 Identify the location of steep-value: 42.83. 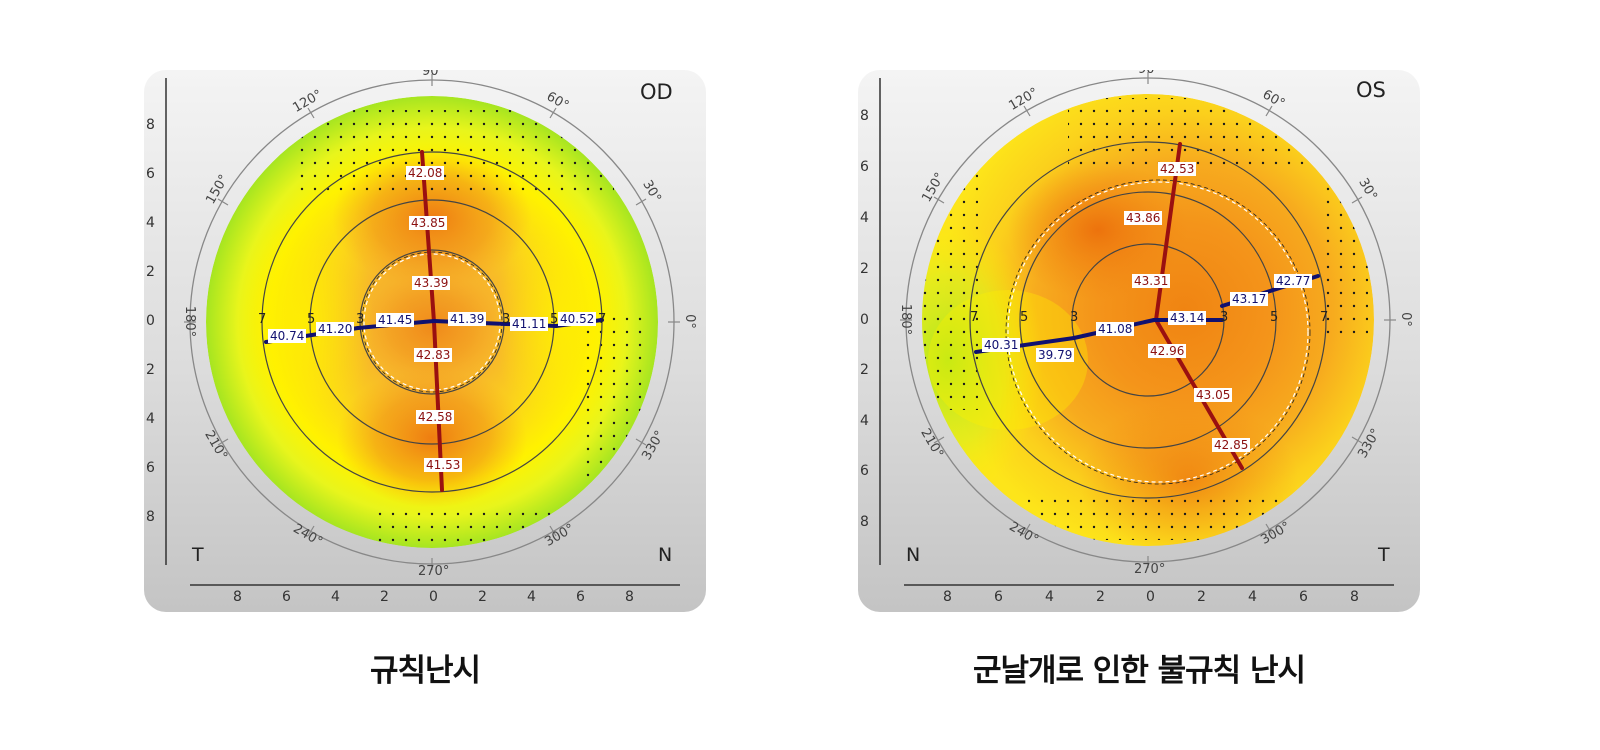
(433, 355).